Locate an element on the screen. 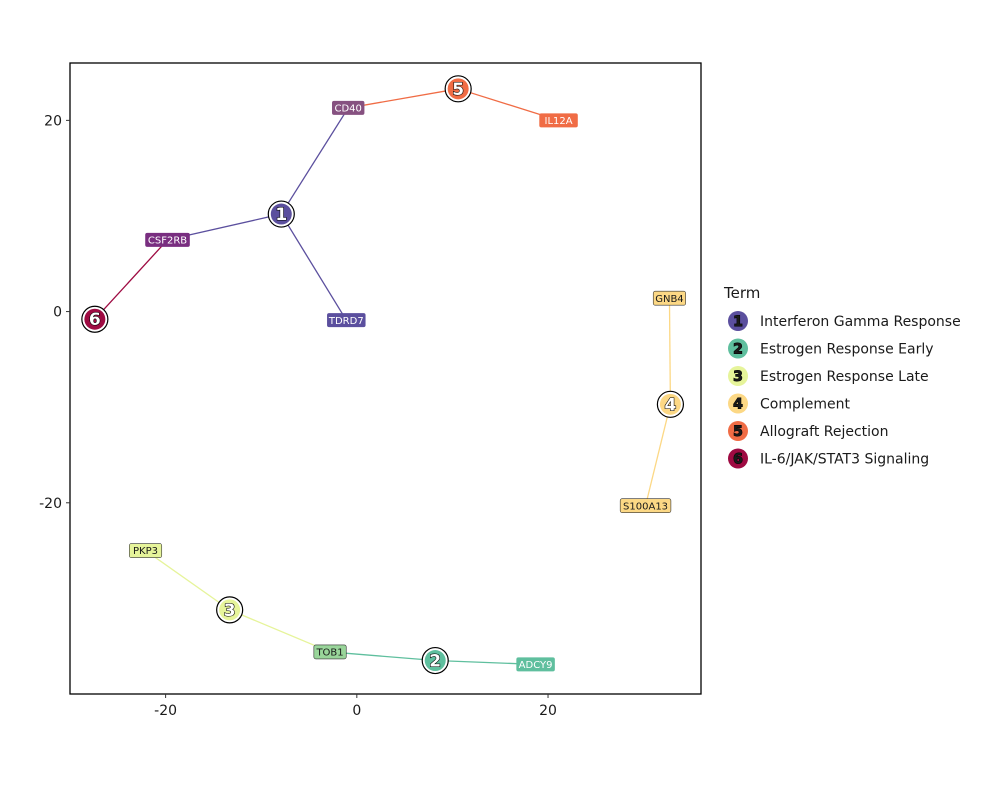  legend-entry-label: Allograft Rejection is located at coordinates (824, 432).